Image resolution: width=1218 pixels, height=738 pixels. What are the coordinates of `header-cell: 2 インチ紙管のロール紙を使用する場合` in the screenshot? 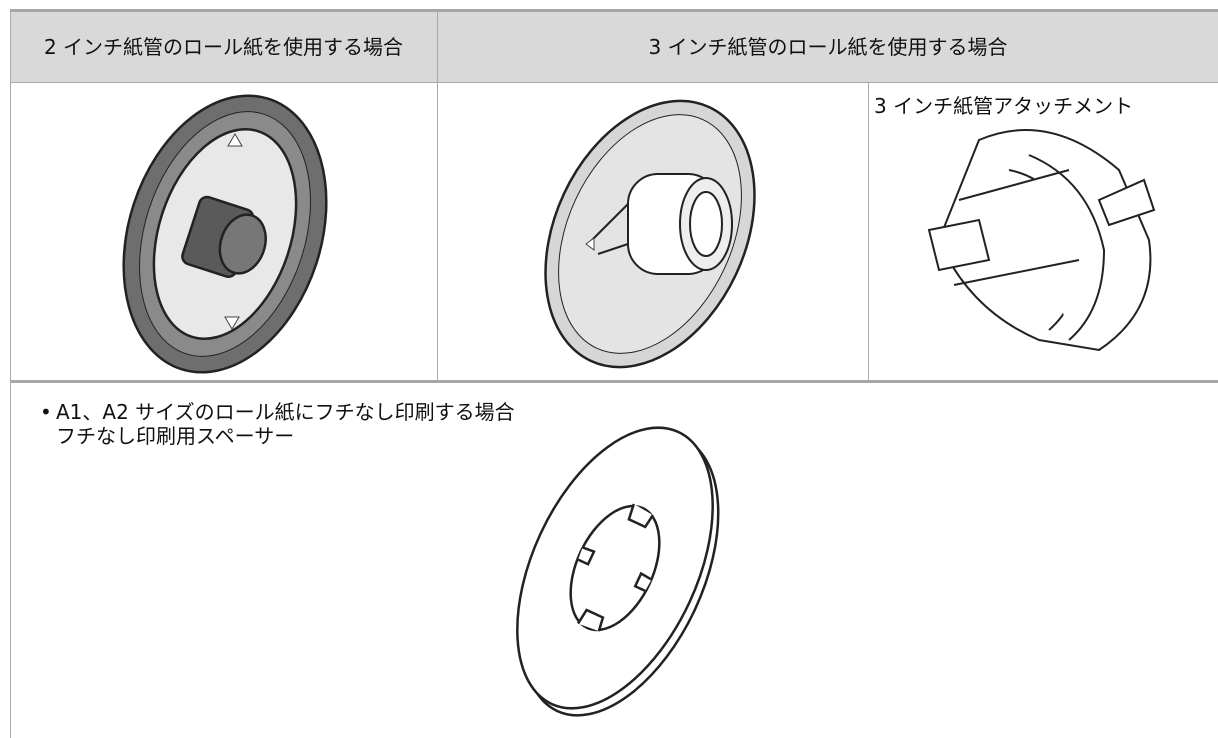 It's located at (223, 47).